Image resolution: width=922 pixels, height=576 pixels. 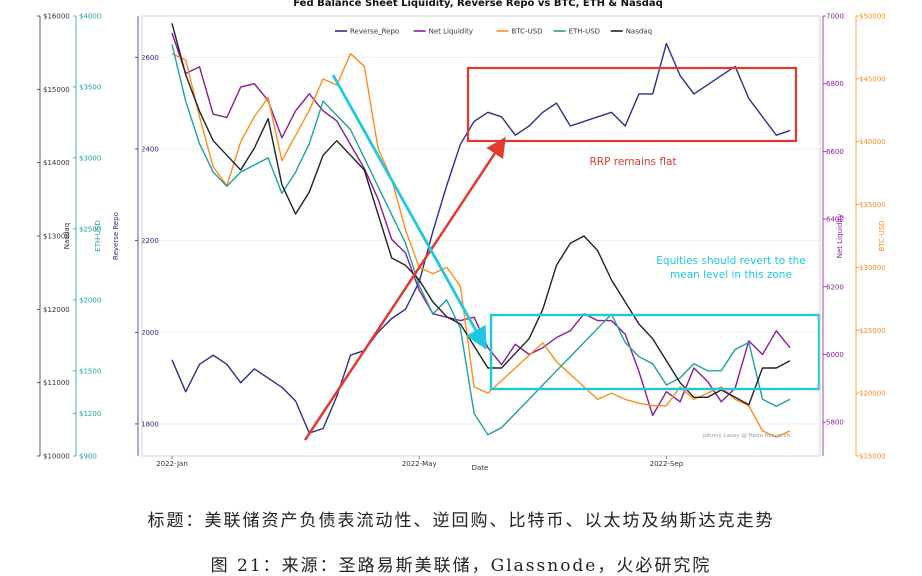 What do you see at coordinates (90, 371) in the screenshot?
I see `eth-tick-label: $1500` at bounding box center [90, 371].